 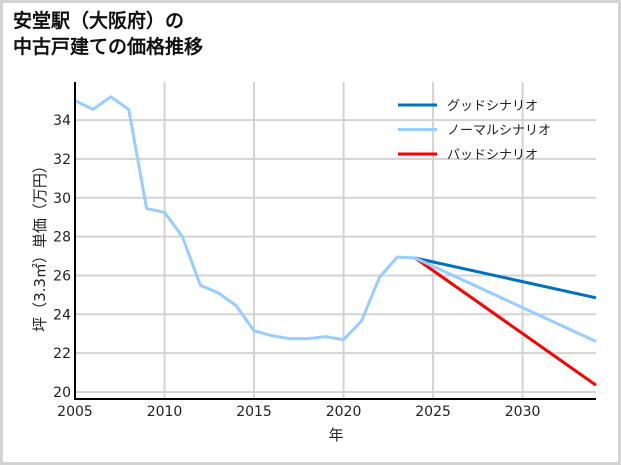 I want to click on title-line-1: 安堂駅（大阪府）の, so click(x=99, y=21).